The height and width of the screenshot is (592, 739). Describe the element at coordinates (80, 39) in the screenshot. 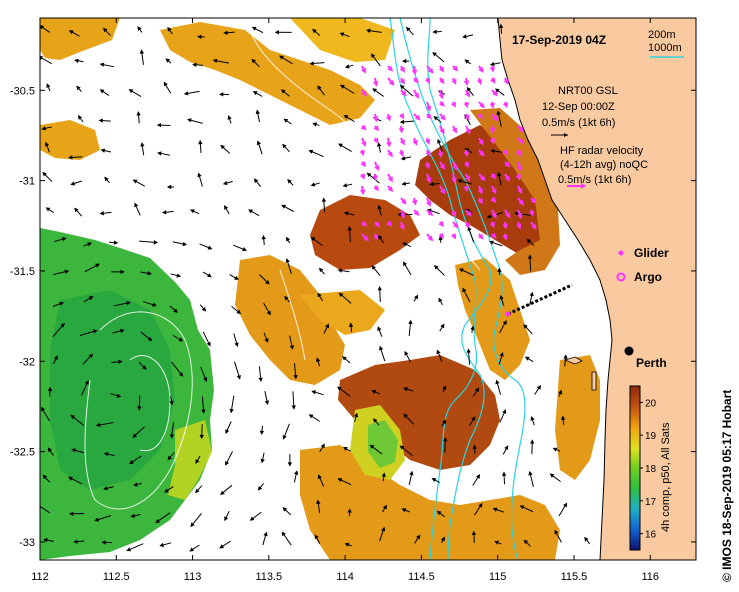

I see `sst-nw-warm` at that location.